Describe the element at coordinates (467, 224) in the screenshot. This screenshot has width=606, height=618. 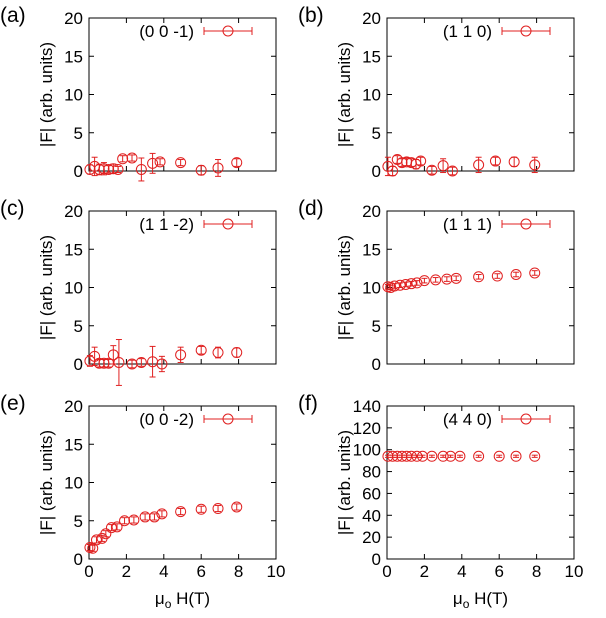
I see `legend-label: (1 1 1)` at that location.